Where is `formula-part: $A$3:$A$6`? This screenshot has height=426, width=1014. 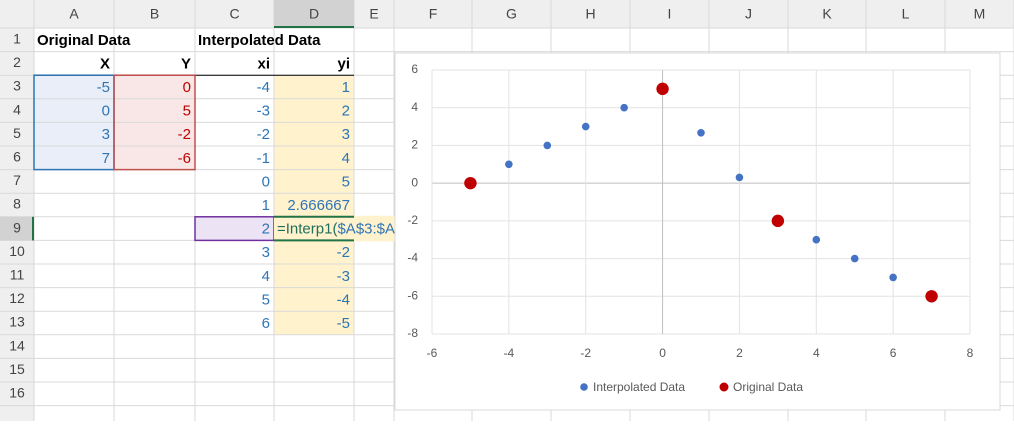 formula-part: $A$3:$A$6 is located at coordinates (374, 229).